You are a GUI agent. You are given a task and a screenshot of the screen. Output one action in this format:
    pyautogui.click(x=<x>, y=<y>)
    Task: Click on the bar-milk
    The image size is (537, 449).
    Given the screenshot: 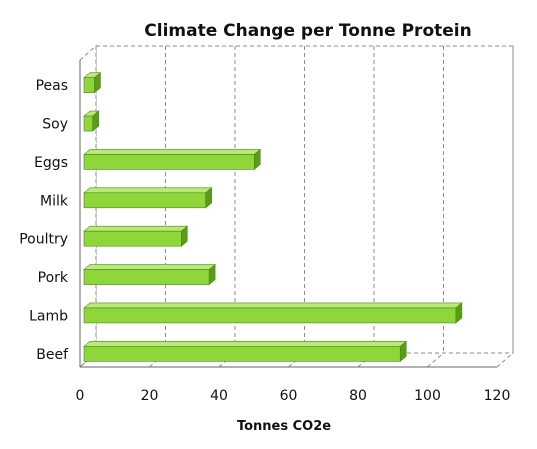 What is the action you would take?
    pyautogui.click(x=144, y=200)
    